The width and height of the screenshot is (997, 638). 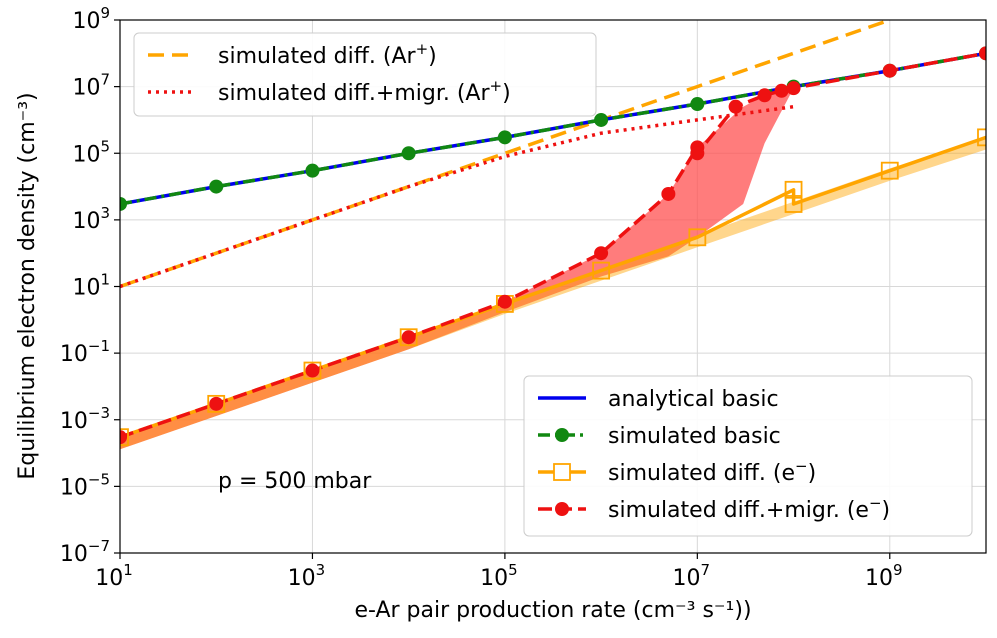 What do you see at coordinates (692, 576) in the screenshot?
I see `x-tick-label-3: 10⁷` at bounding box center [692, 576].